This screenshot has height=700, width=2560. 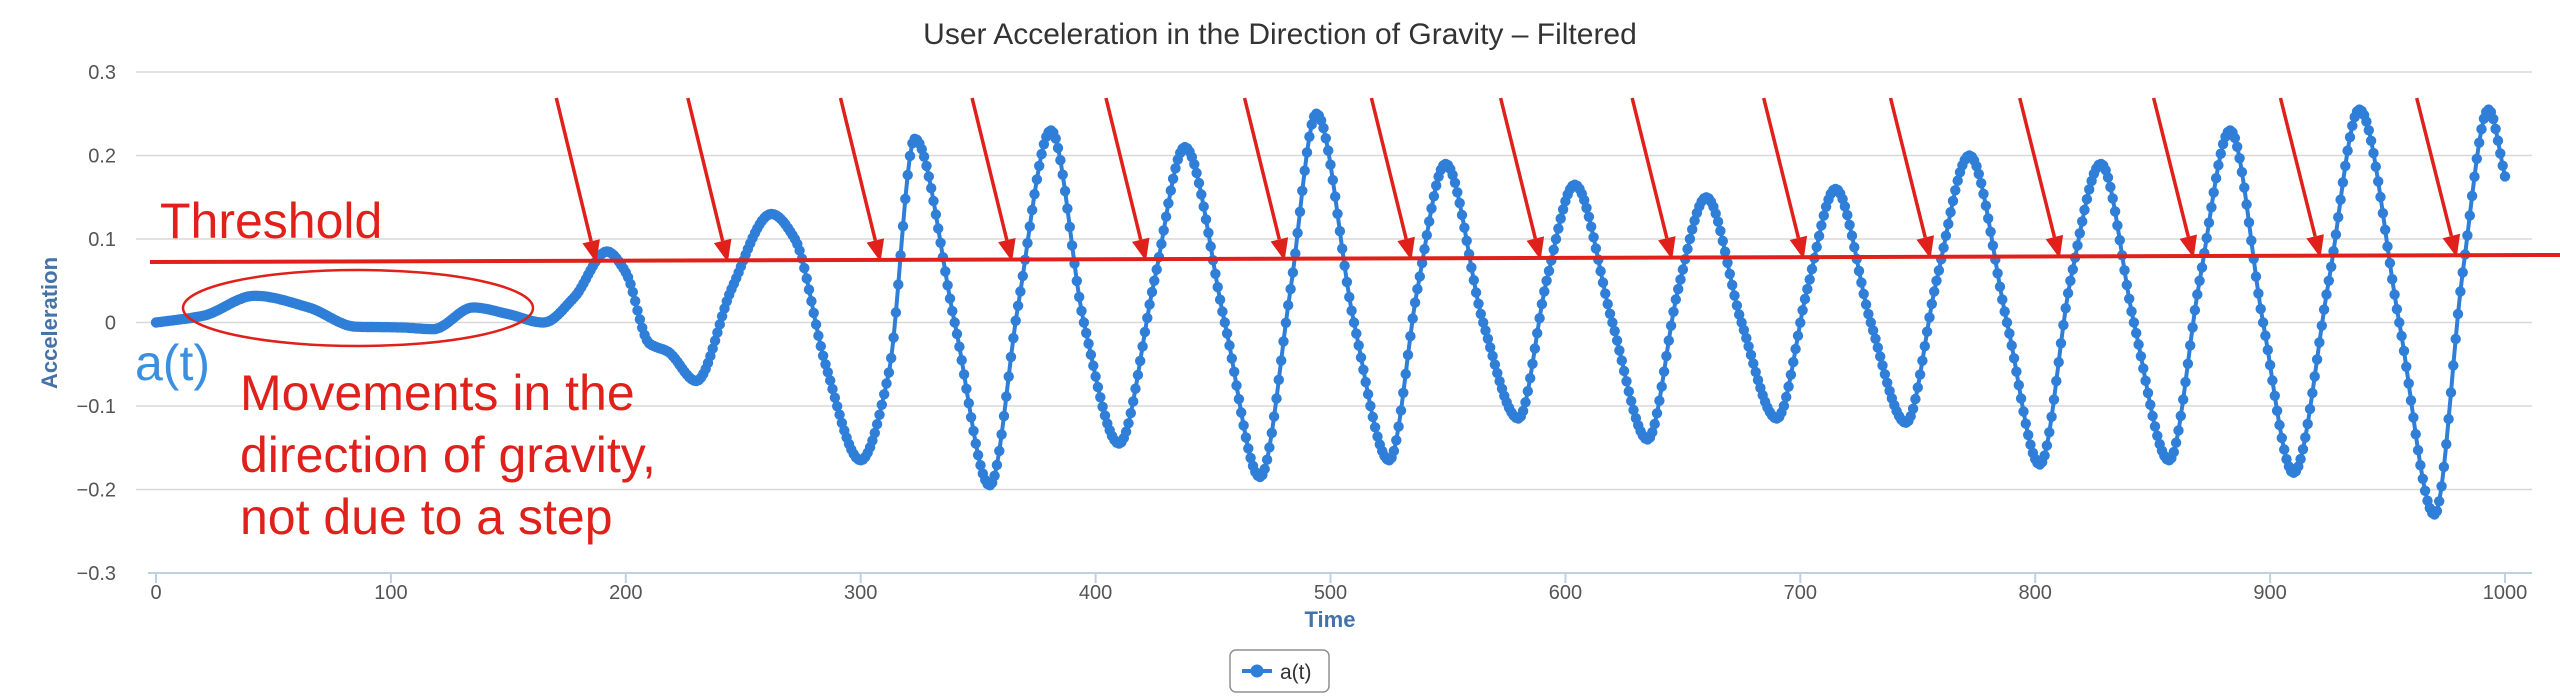 What do you see at coordinates (591, 251) in the screenshot?
I see `step-arrow-head` at bounding box center [591, 251].